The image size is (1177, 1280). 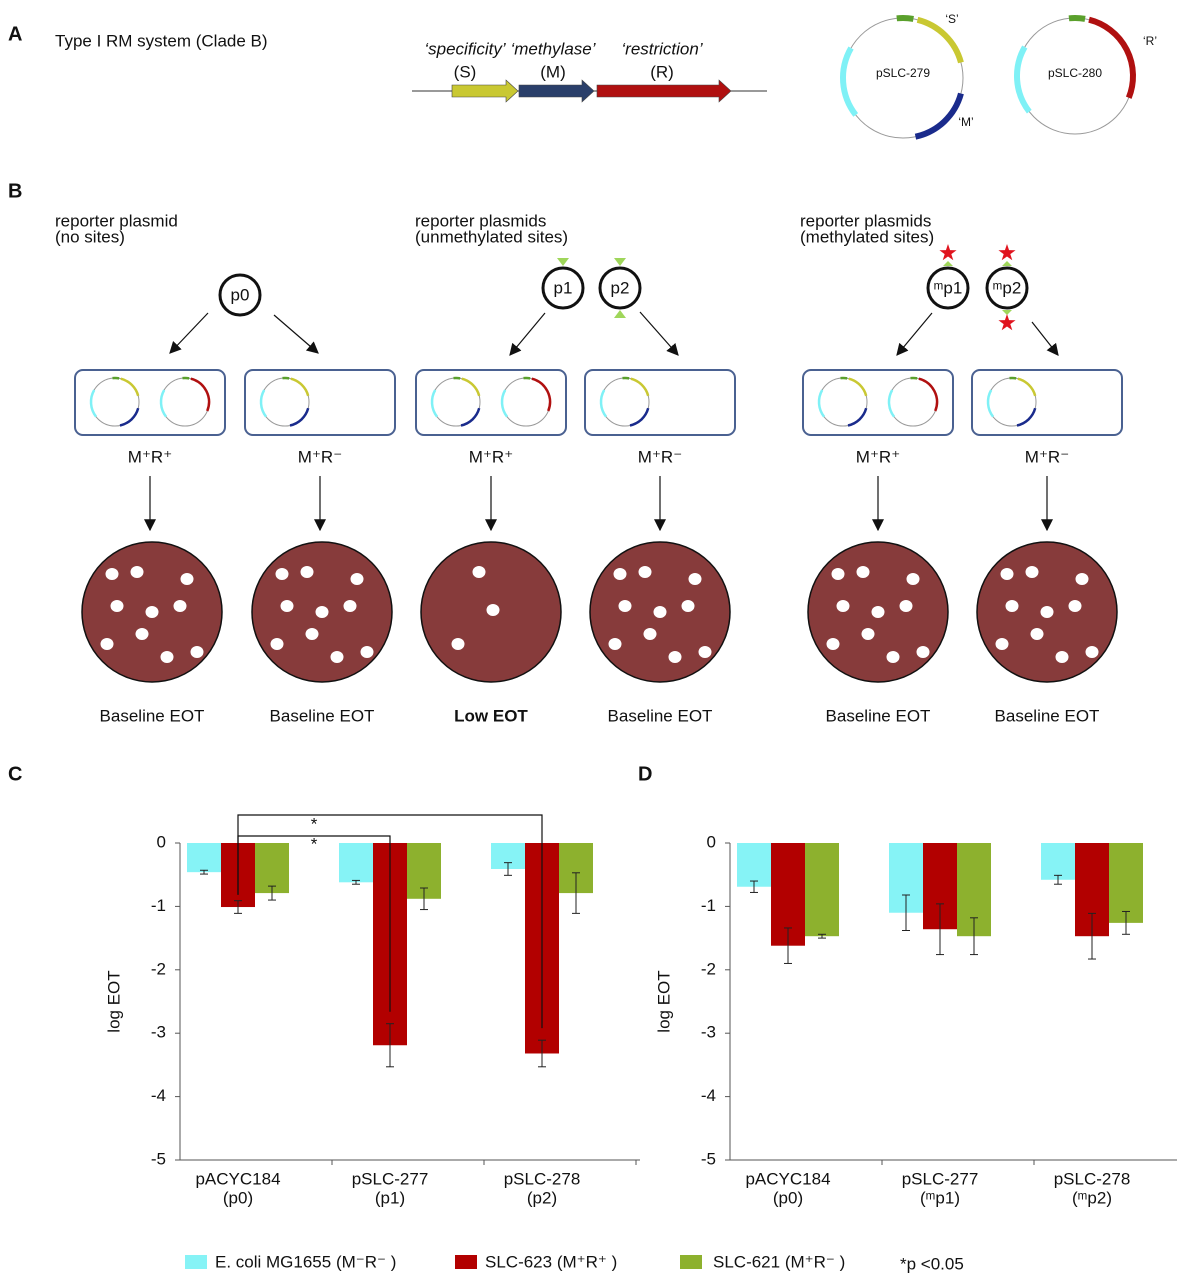 What do you see at coordinates (940, 1178) in the screenshot?
I see `x-tick-label: pSLC-277` at bounding box center [940, 1178].